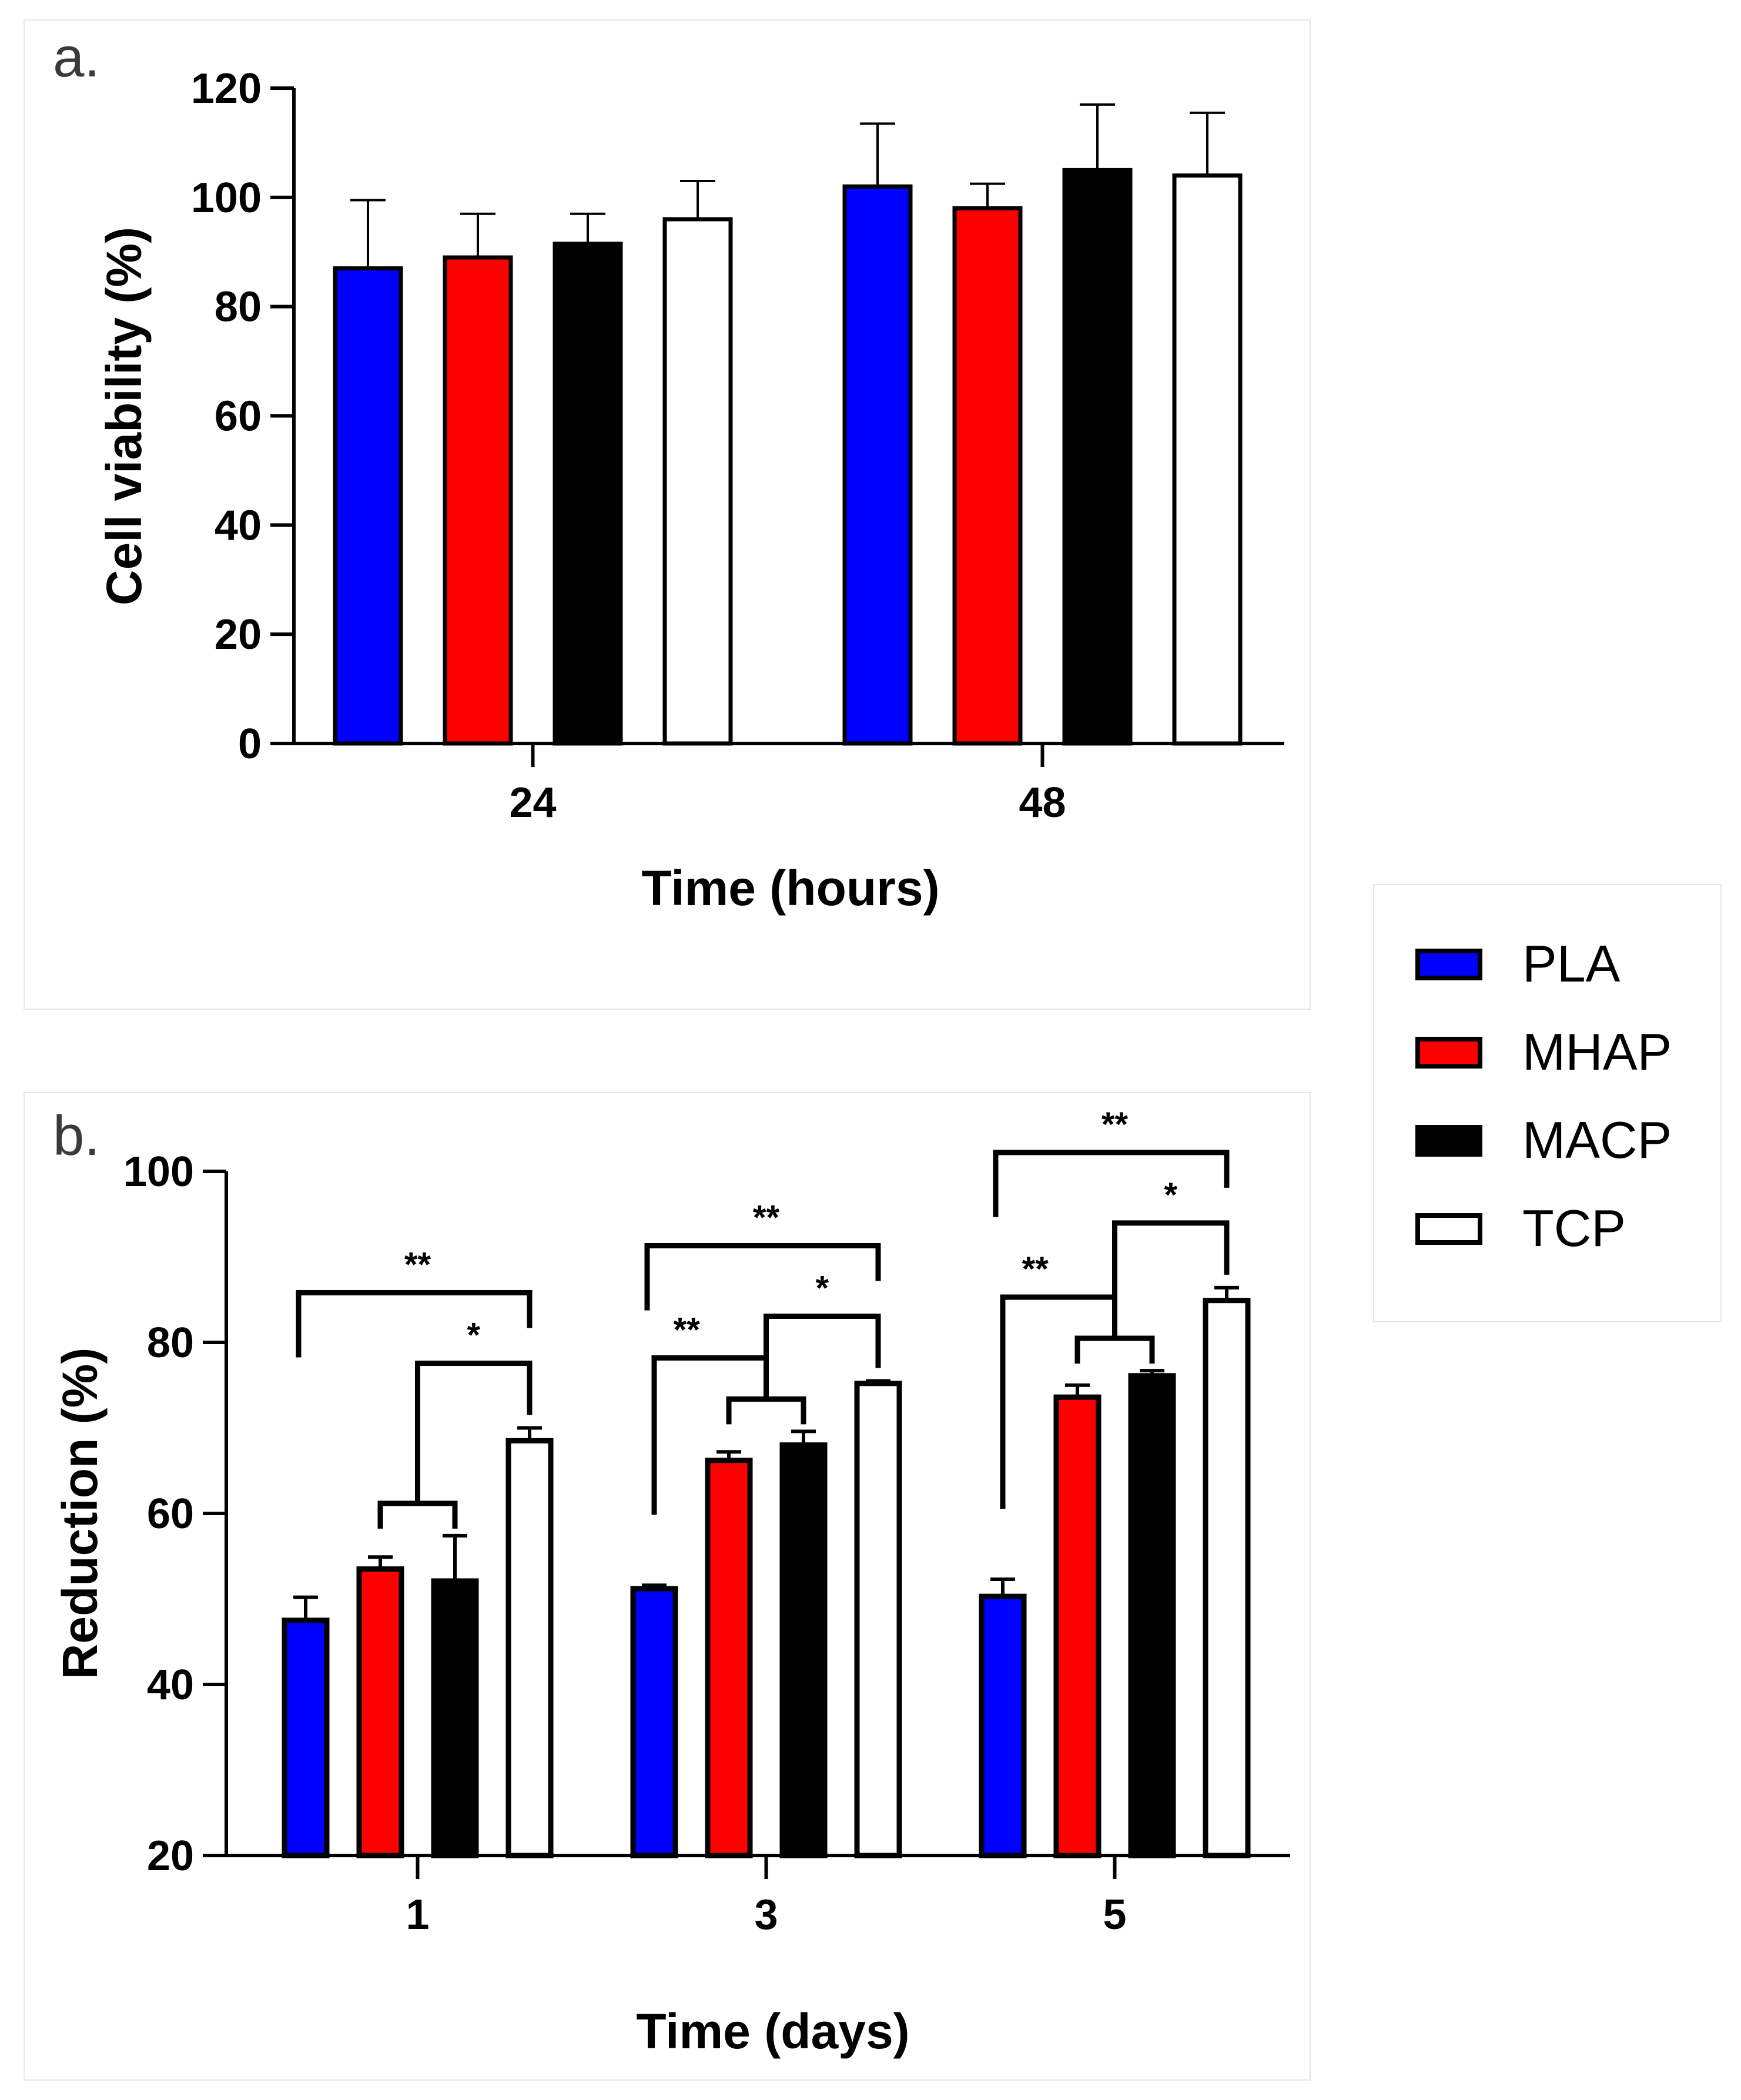 This screenshot has height=2100, width=1741. Describe the element at coordinates (1114, 1915) in the screenshot. I see `x-tick-label: 5` at that location.